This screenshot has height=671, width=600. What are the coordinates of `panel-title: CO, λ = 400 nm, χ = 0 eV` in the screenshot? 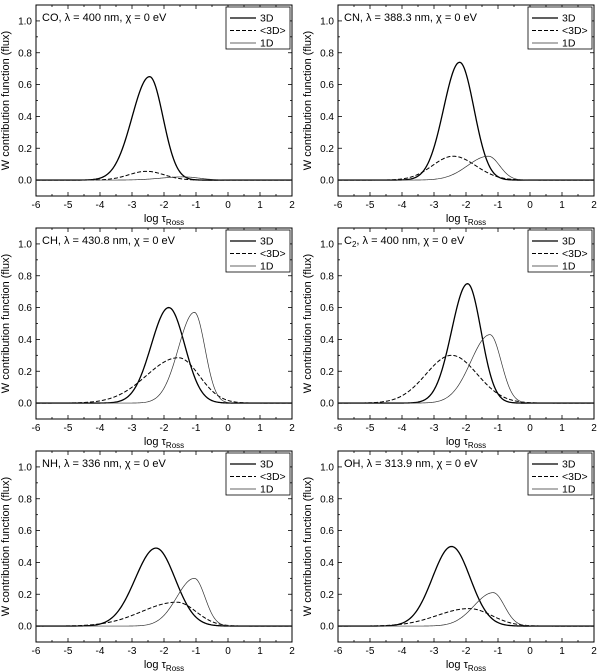 It's located at (104, 18).